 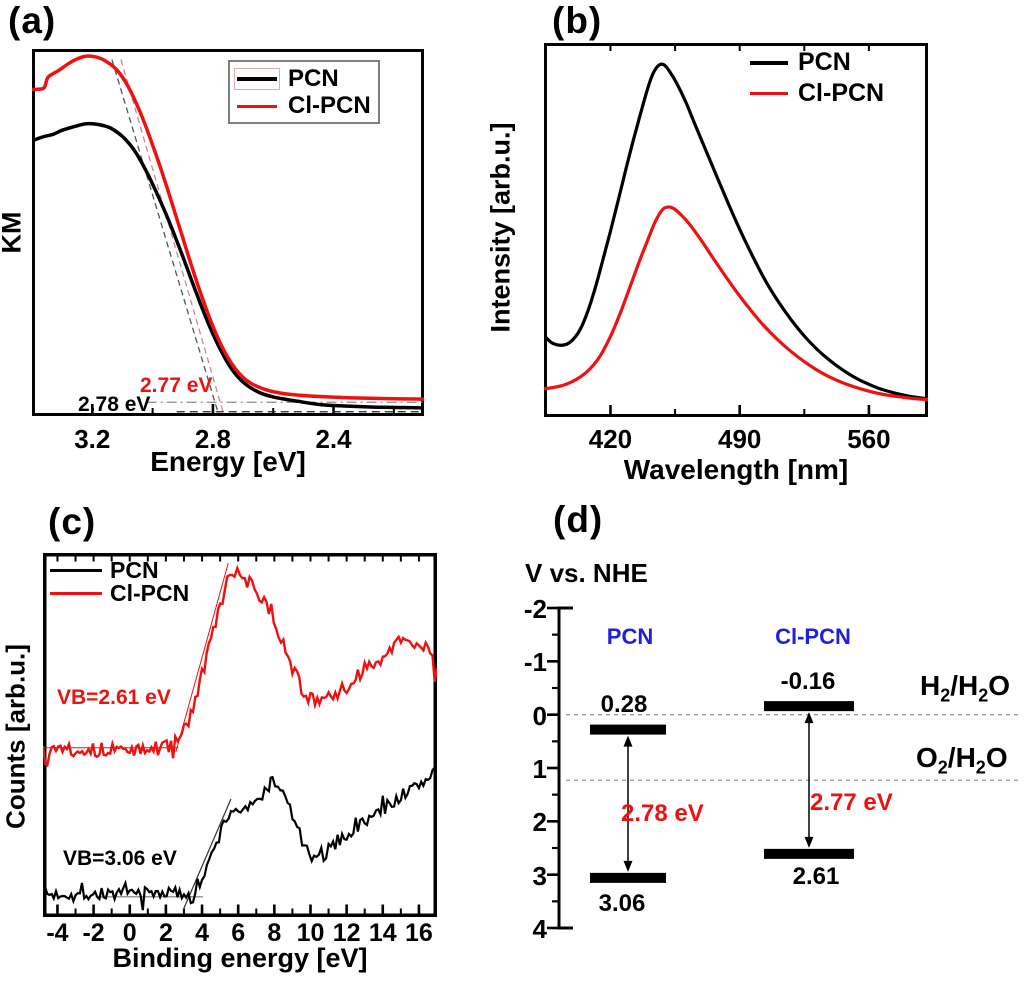 What do you see at coordinates (240, 735) in the screenshot?
I see `xps-valence-band-plot` at bounding box center [240, 735].